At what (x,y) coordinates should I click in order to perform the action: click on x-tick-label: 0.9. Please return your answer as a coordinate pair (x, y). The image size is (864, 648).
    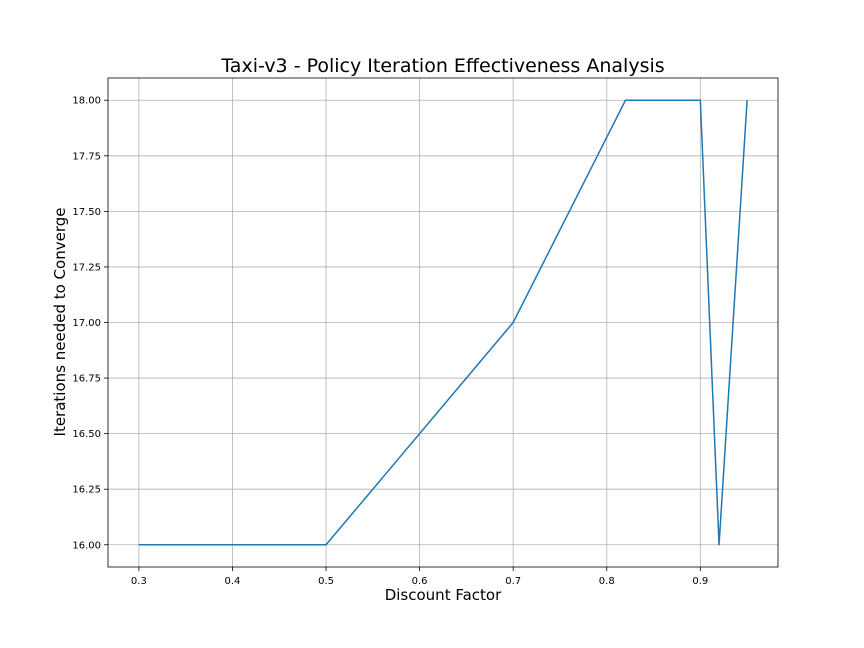
    Looking at the image, I should click on (700, 581).